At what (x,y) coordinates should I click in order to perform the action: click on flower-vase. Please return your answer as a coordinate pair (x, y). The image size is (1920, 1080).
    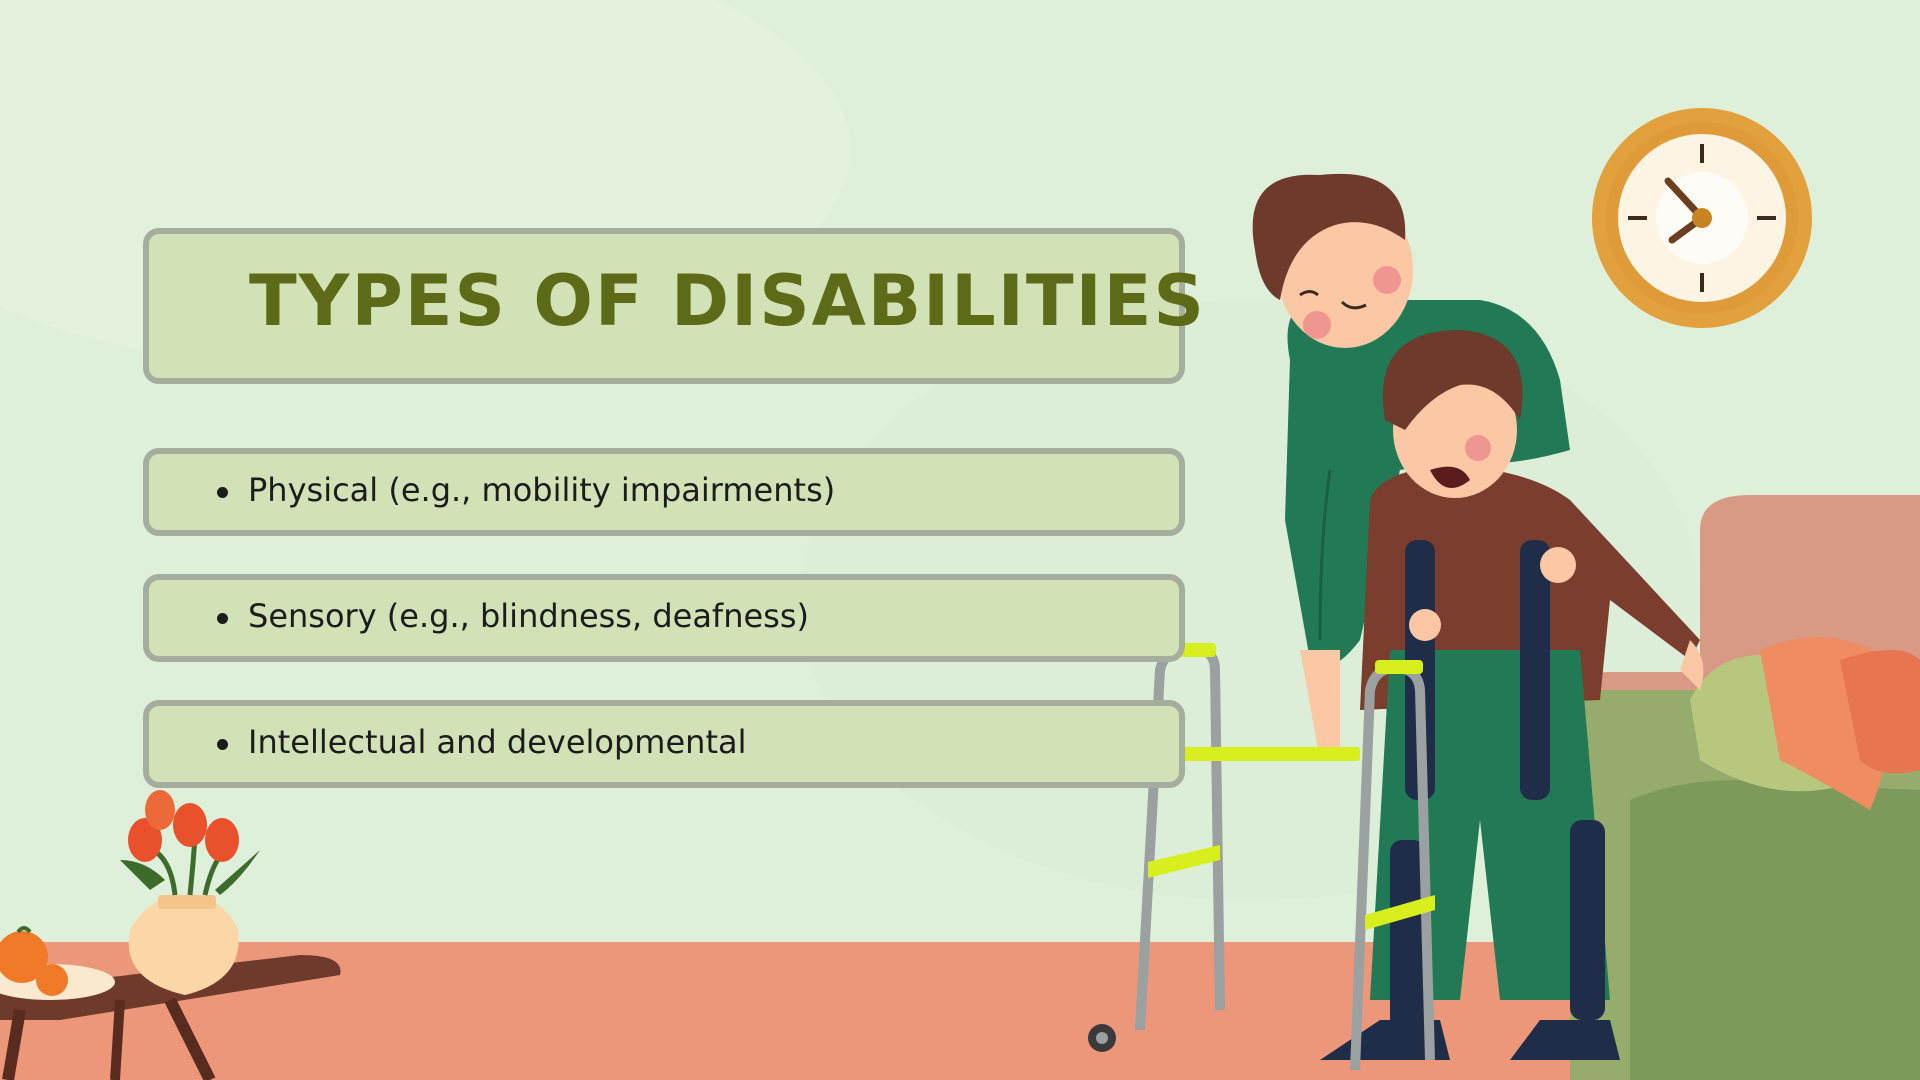
    Looking at the image, I should click on (190, 892).